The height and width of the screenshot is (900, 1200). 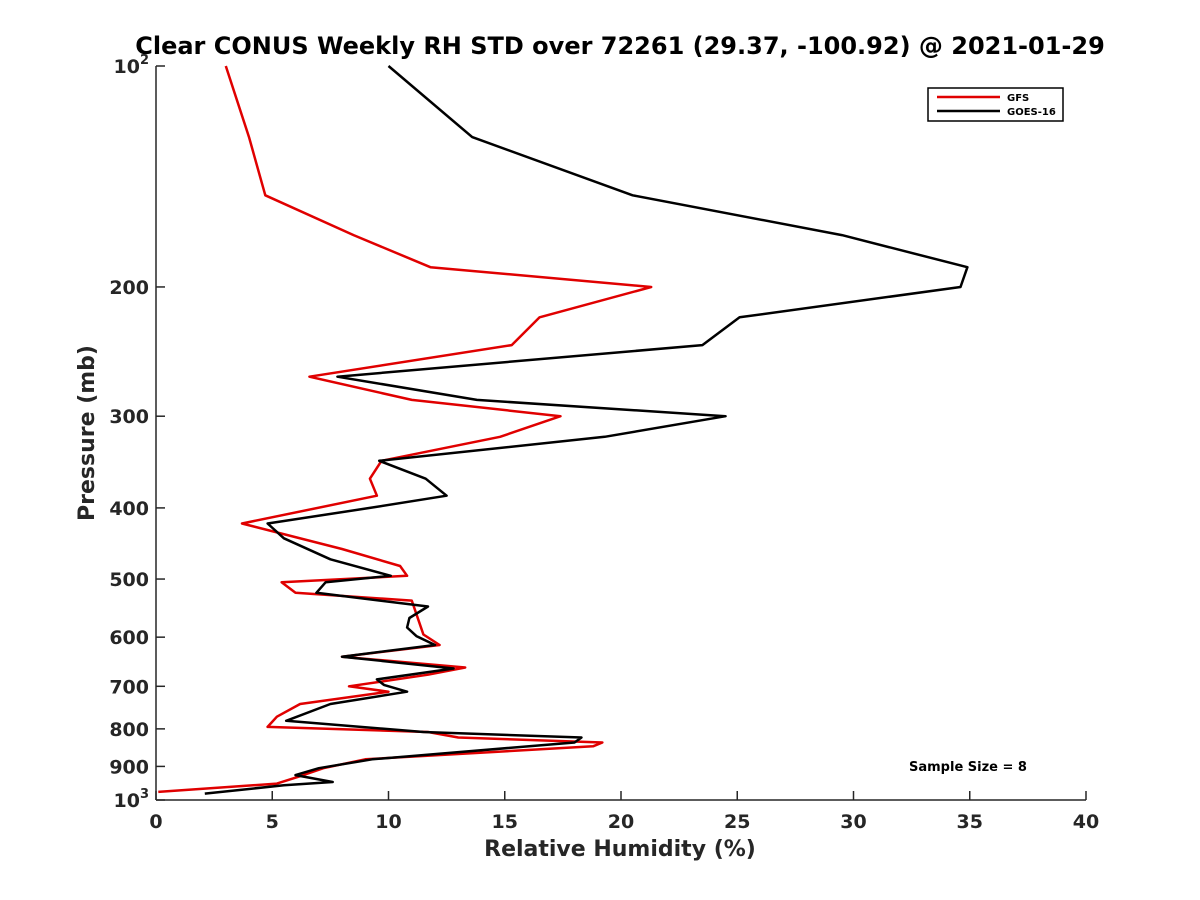 What do you see at coordinates (1018, 98) in the screenshot?
I see `legend-label-gfs: GFS` at bounding box center [1018, 98].